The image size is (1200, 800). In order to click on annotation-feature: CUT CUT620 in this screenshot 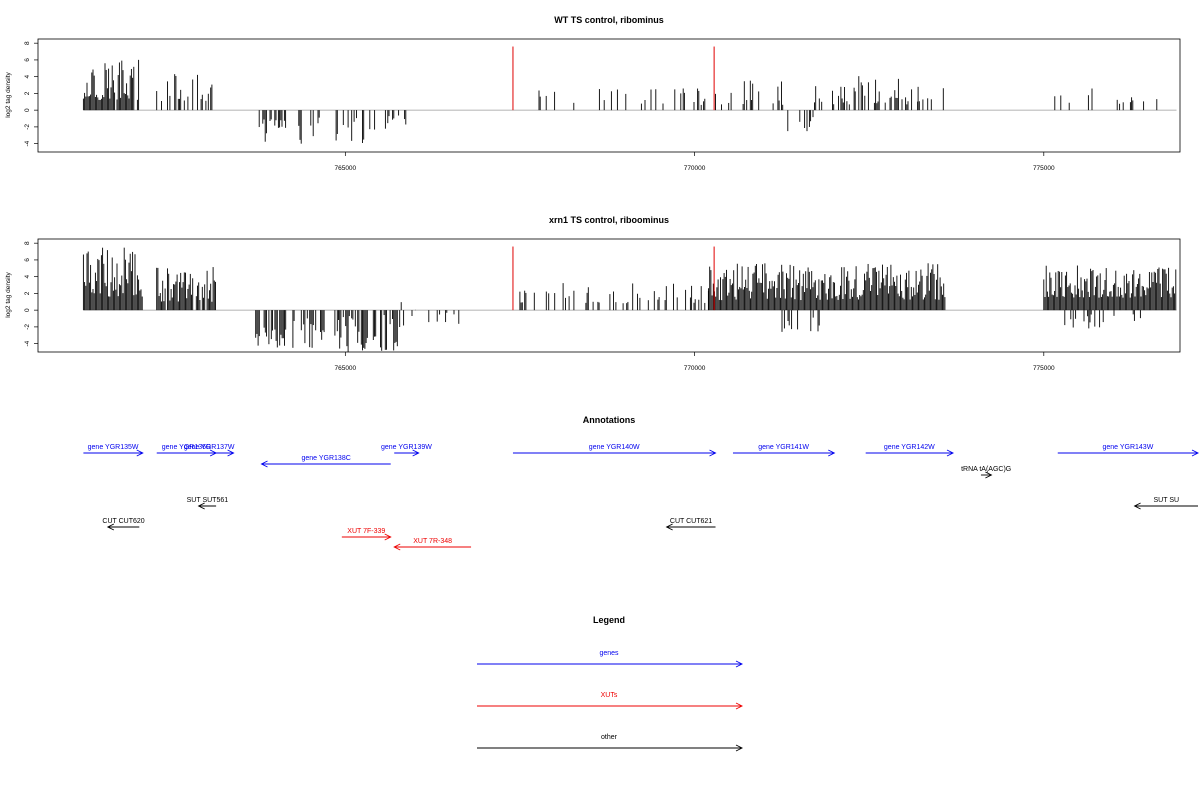, I will do `click(123, 524)`.